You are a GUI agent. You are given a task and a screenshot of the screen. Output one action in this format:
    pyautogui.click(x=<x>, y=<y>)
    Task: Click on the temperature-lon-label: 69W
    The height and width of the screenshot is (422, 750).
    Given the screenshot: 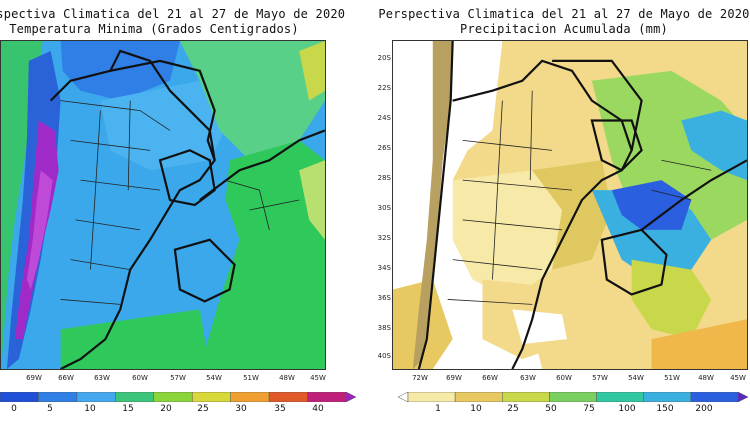 What is the action you would take?
    pyautogui.click(x=34, y=378)
    